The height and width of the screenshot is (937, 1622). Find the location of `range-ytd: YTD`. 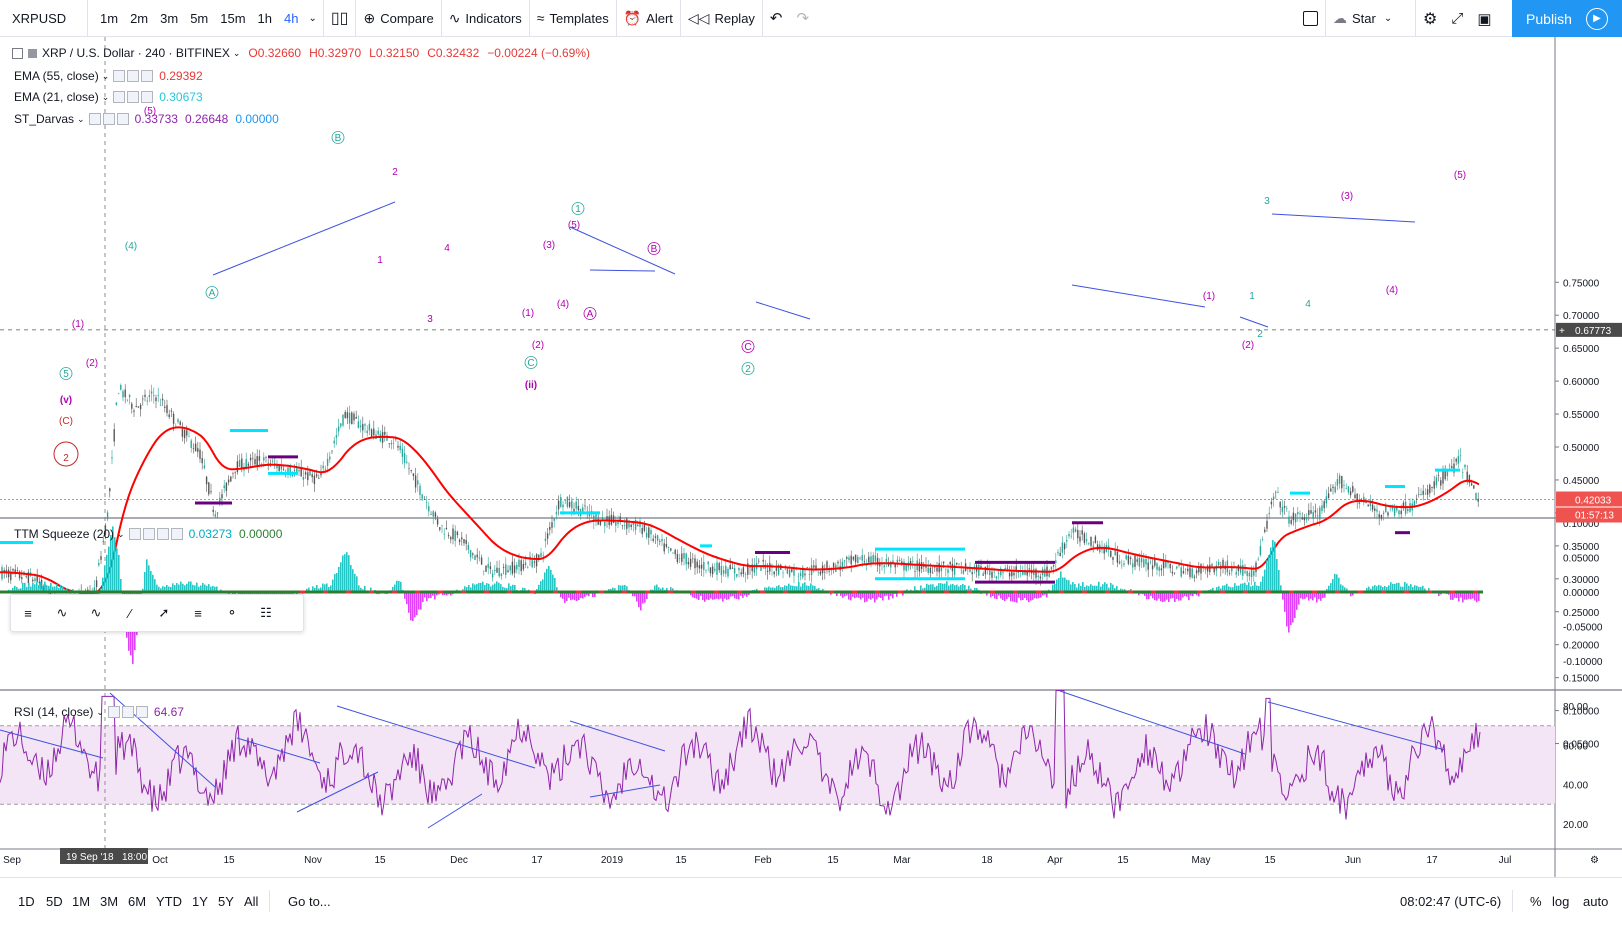

range-ytd: YTD is located at coordinates (169, 901).